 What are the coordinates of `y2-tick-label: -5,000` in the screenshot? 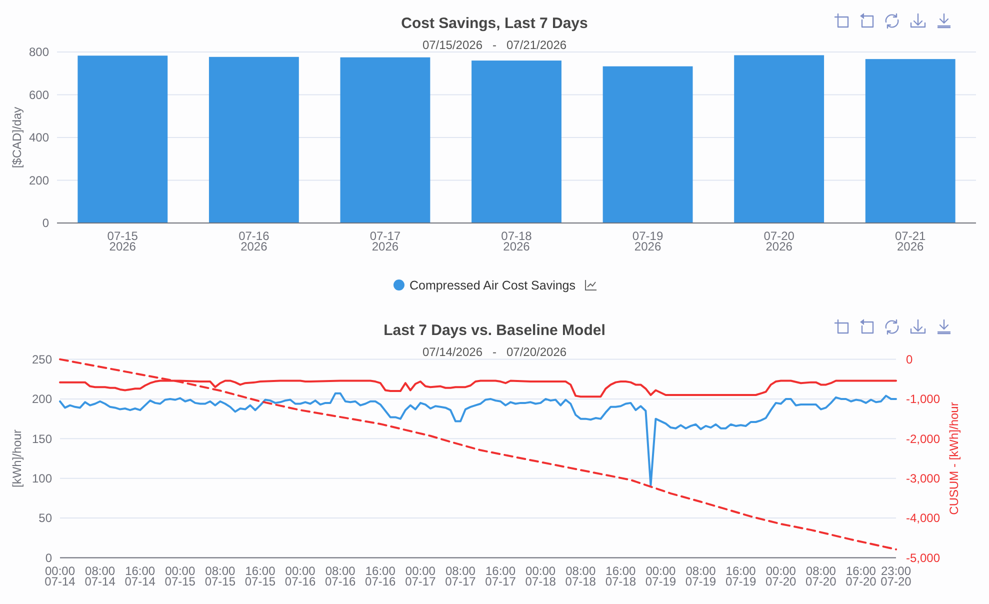 It's located at (923, 557).